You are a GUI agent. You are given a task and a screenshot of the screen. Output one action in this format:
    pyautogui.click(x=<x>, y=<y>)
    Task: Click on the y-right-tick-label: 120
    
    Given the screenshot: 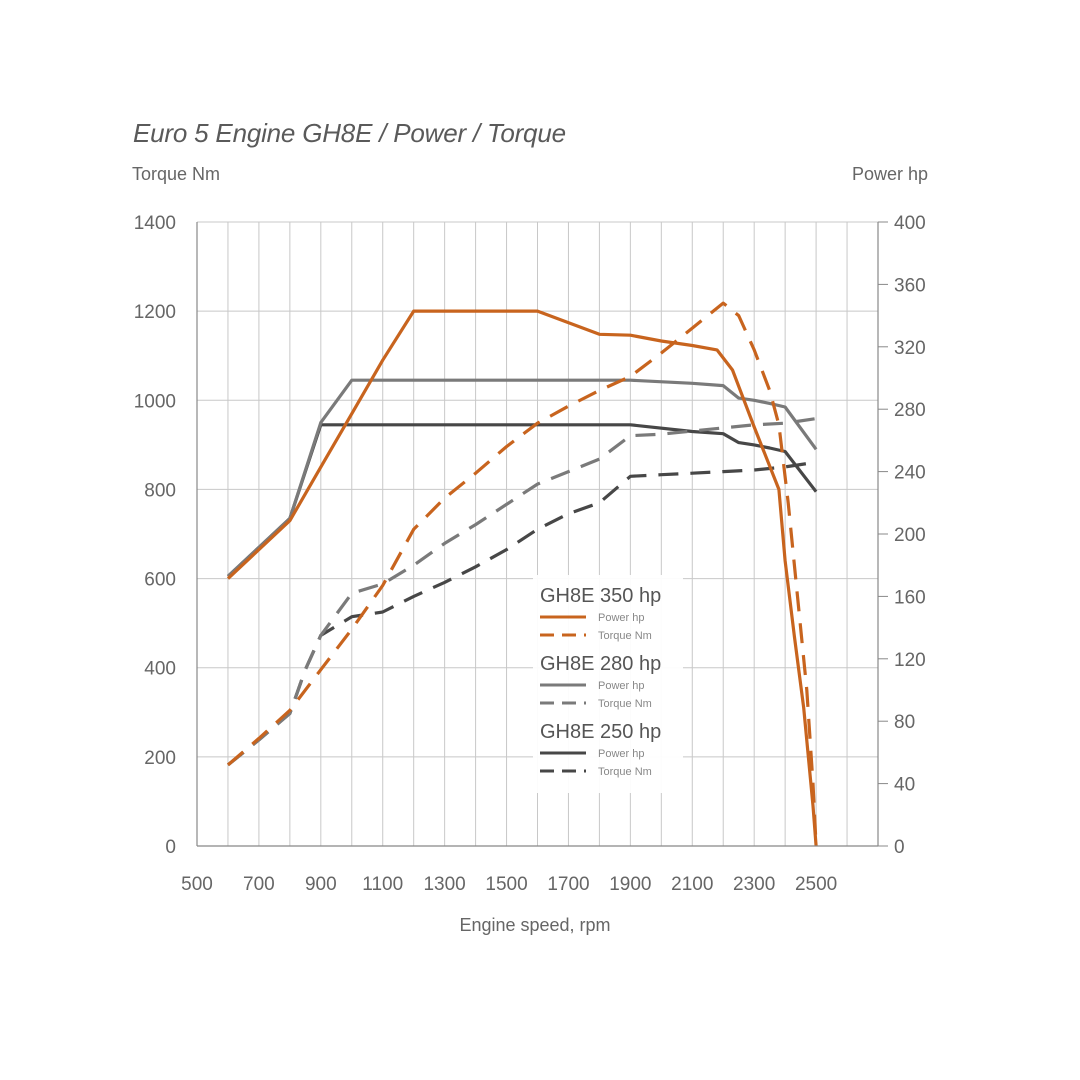 What is the action you would take?
    pyautogui.click(x=910, y=660)
    